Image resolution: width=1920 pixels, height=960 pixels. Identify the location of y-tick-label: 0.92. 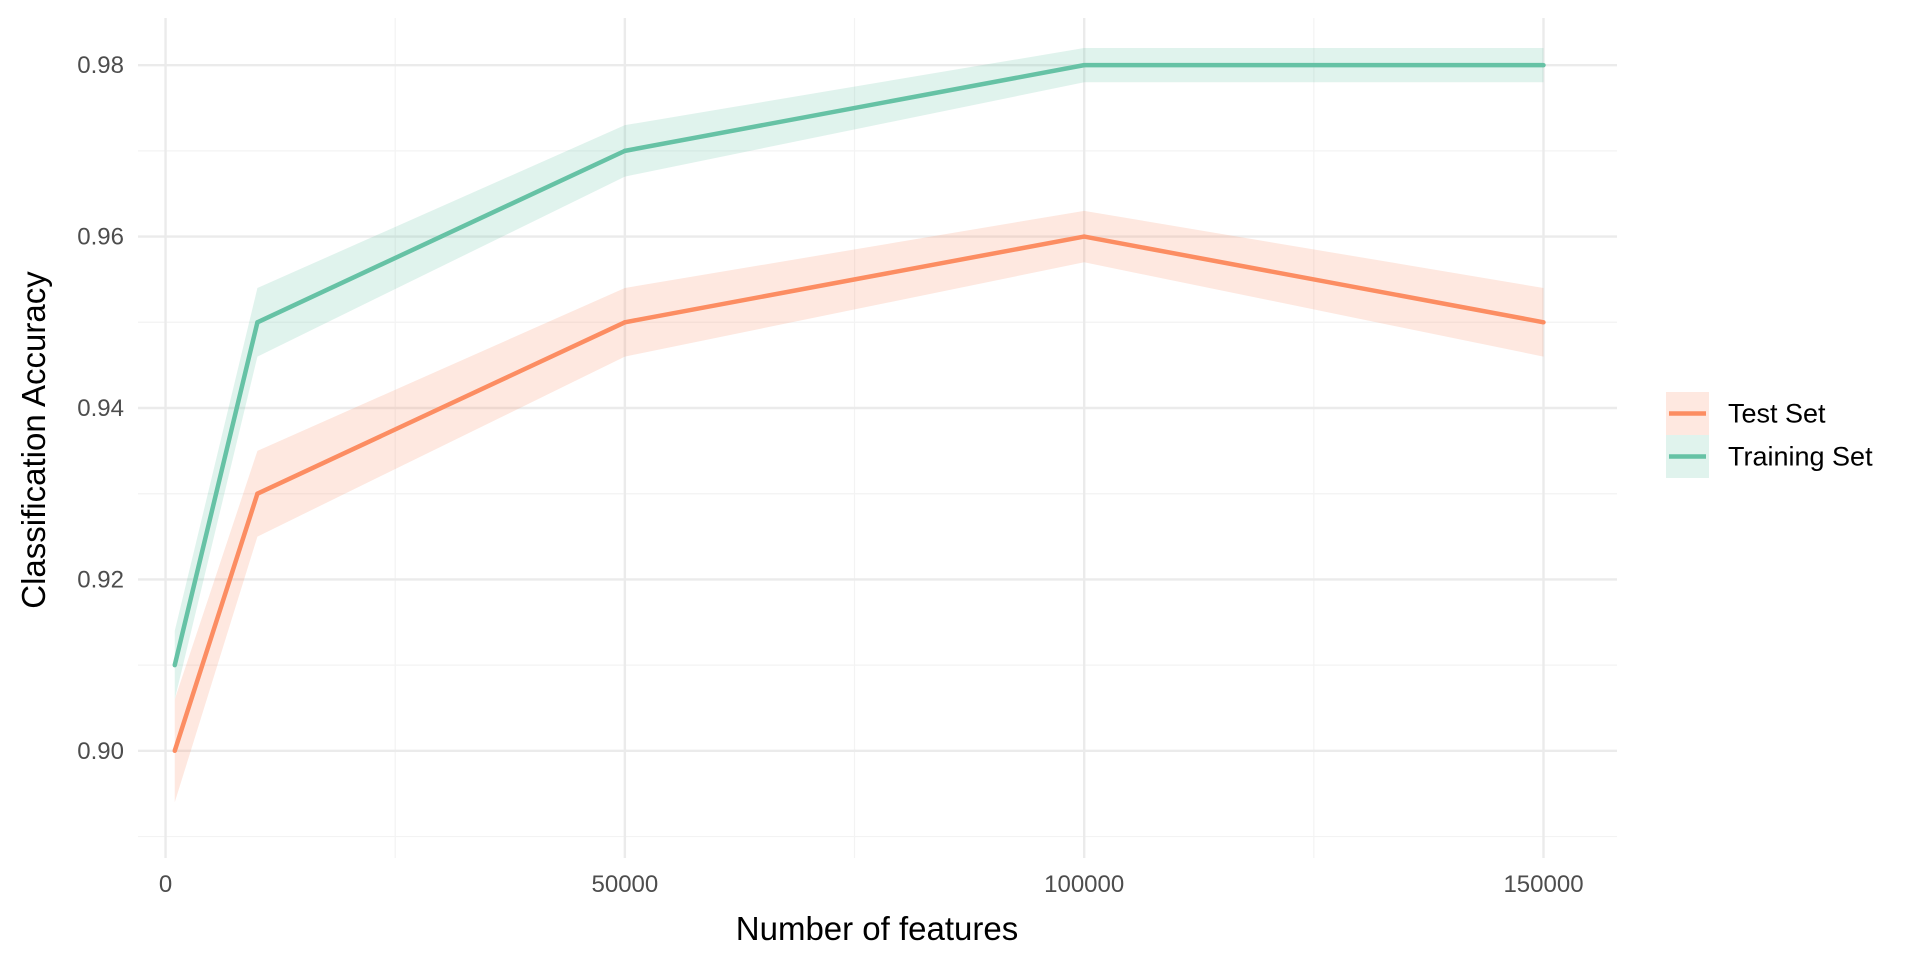
(100, 579).